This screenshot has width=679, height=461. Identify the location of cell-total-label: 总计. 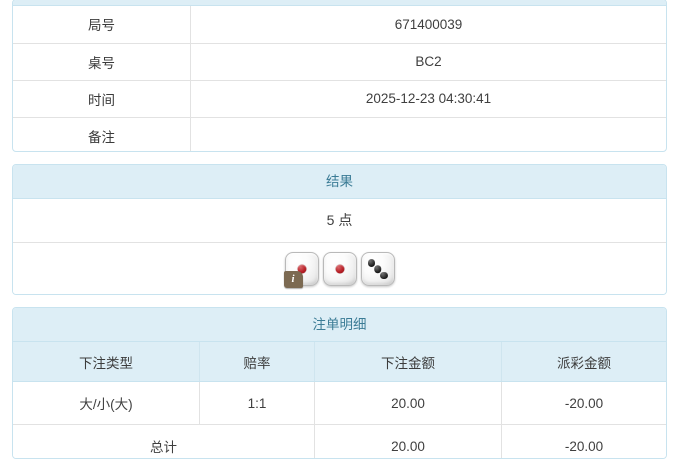
(164, 441).